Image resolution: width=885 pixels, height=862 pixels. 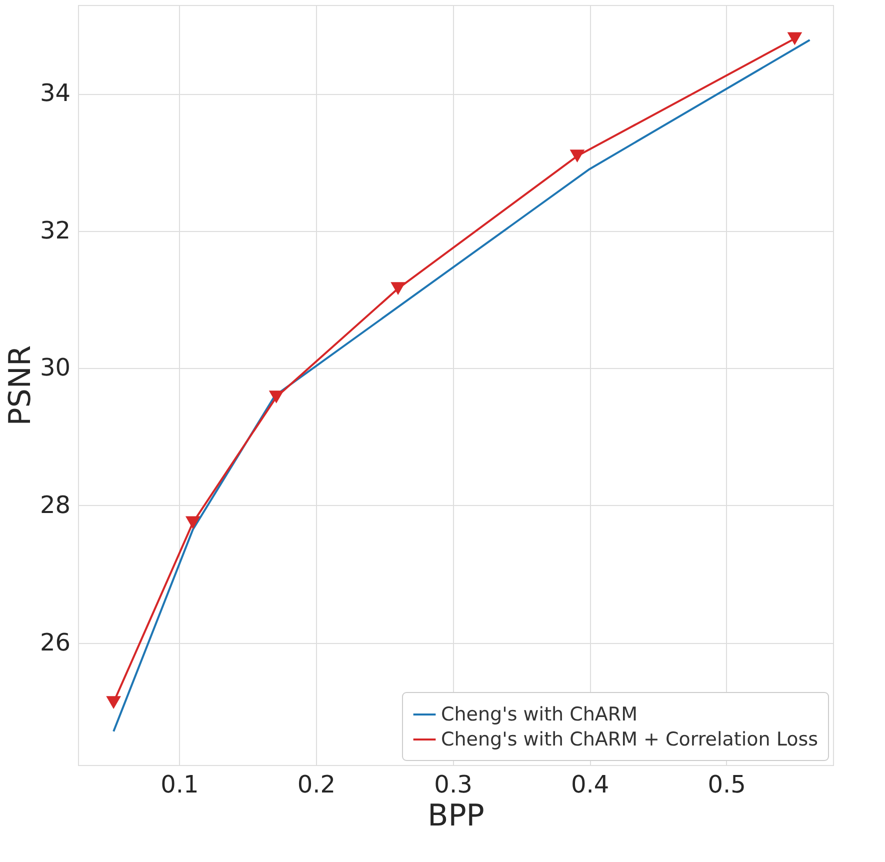 What do you see at coordinates (55, 93) in the screenshot?
I see `y-tick-label: 34` at bounding box center [55, 93].